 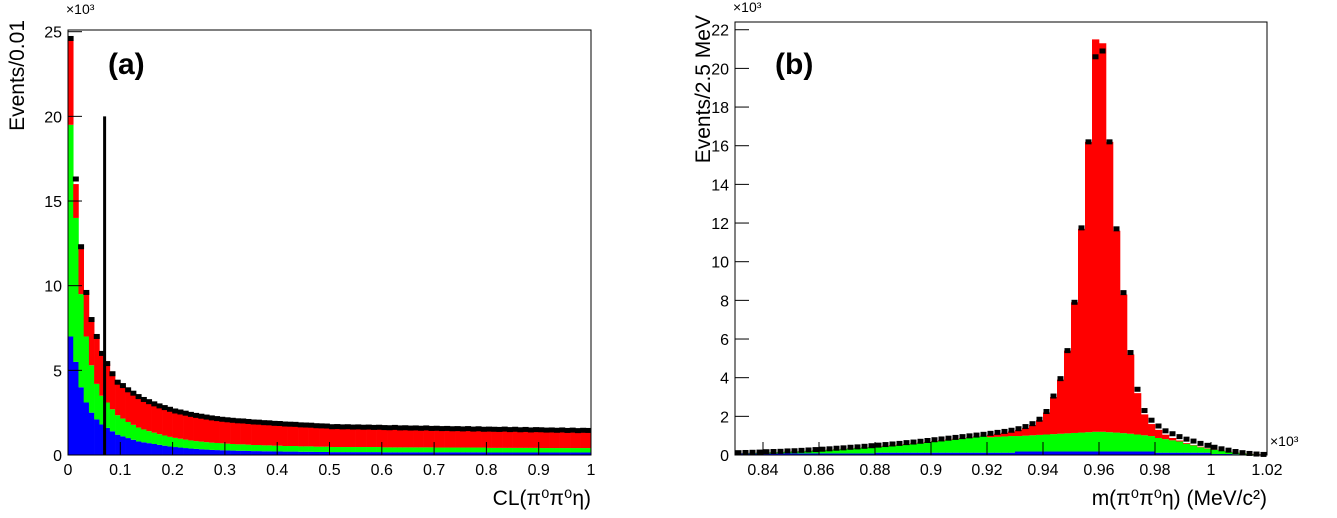 What do you see at coordinates (724, 301) in the screenshot?
I see `y-tick-label: 8` at bounding box center [724, 301].